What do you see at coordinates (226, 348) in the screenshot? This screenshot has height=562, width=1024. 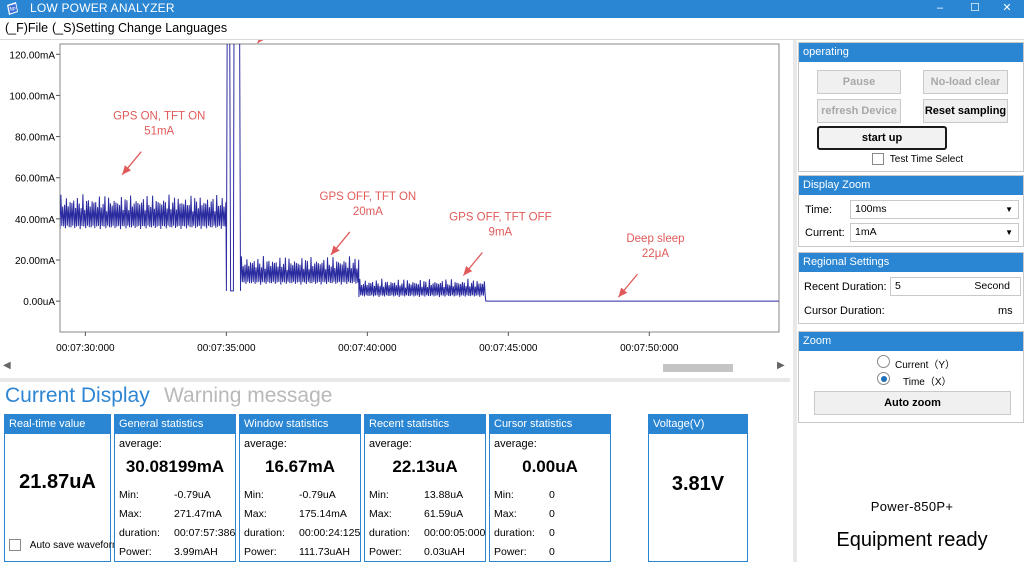 I see `x-tick-label: 00:07:35:000` at bounding box center [226, 348].